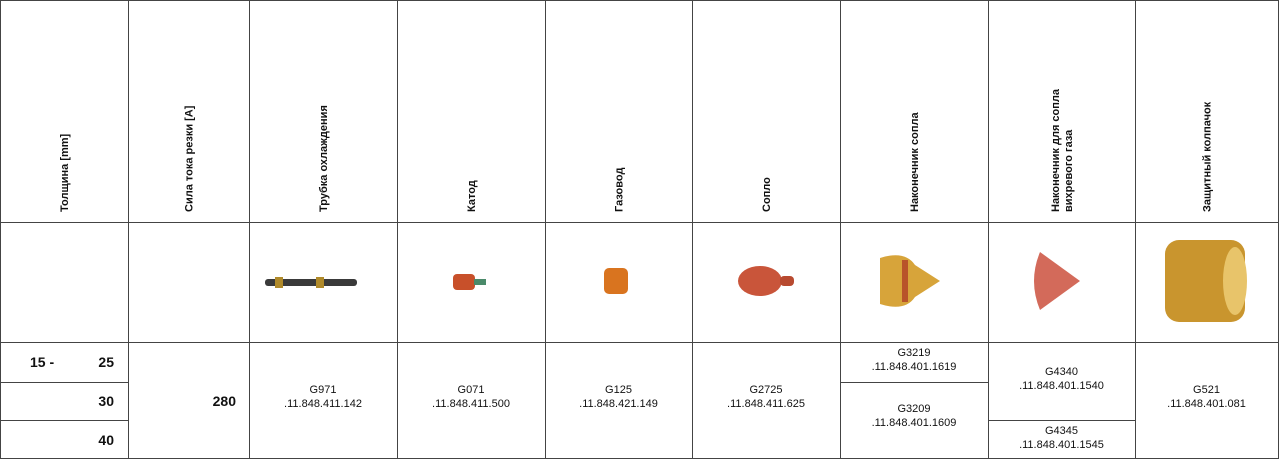 This screenshot has width=1279, height=459. I want to click on part-number: .11.848.421.149, so click(618, 404).